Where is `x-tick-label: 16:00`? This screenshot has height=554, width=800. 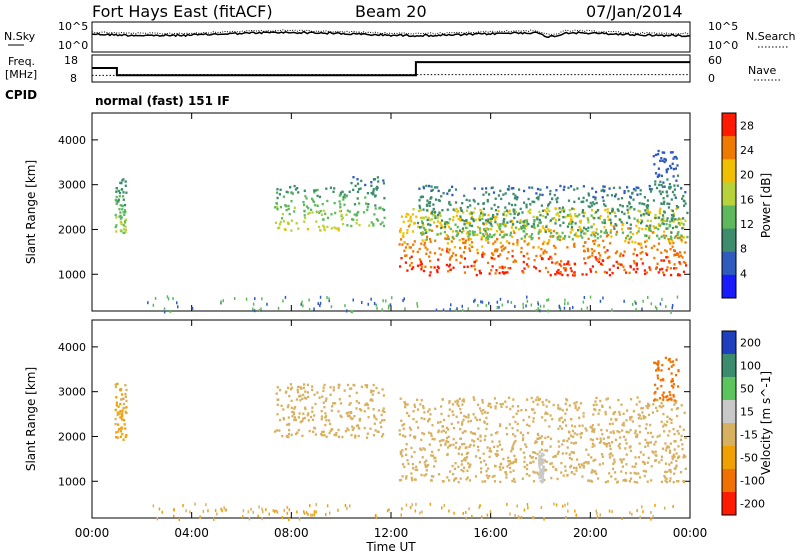 x-tick-label: 16:00 is located at coordinates (490, 533).